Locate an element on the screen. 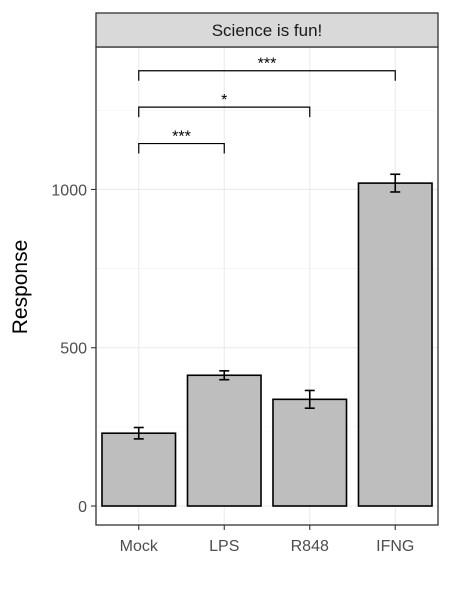 This screenshot has height=600, width=450. significance-group: ******* is located at coordinates (267, 105).